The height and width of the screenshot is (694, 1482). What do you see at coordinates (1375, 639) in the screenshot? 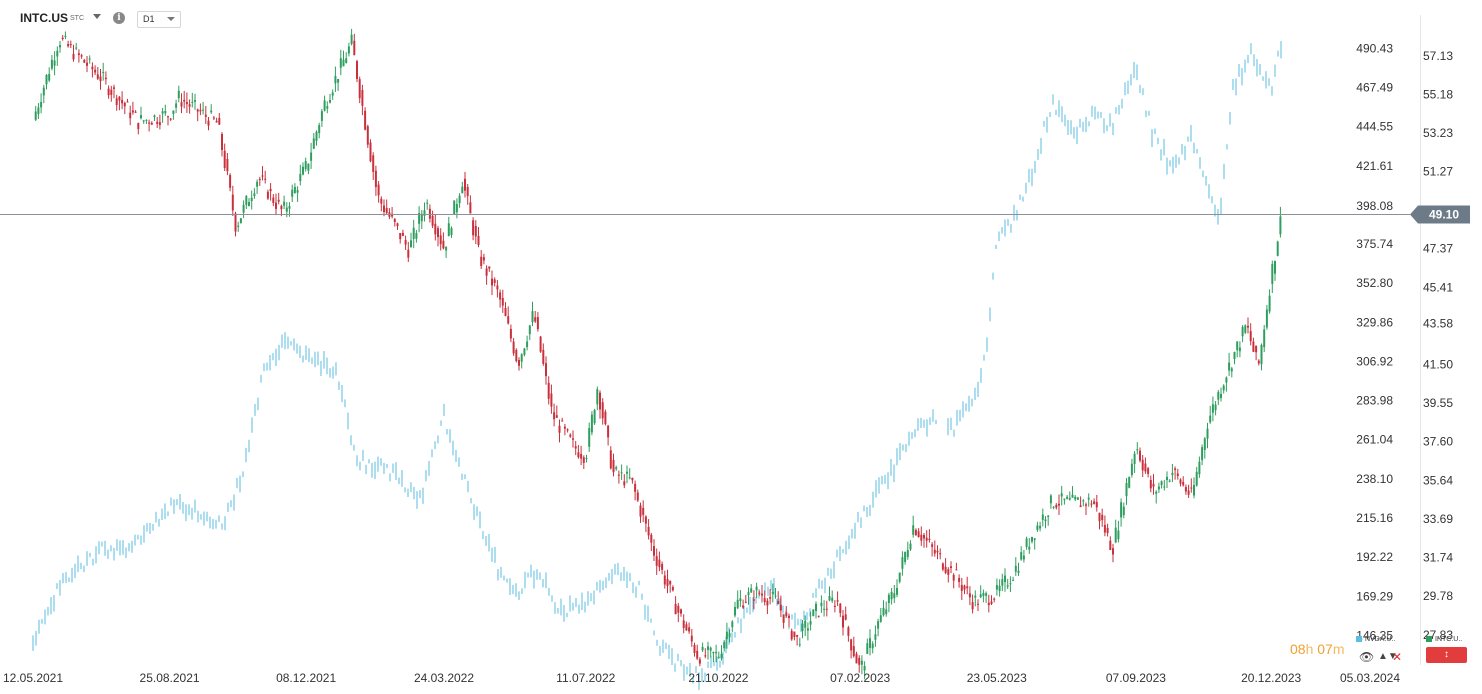
I see `legend-nvda: NVDA.U..` at bounding box center [1375, 639].